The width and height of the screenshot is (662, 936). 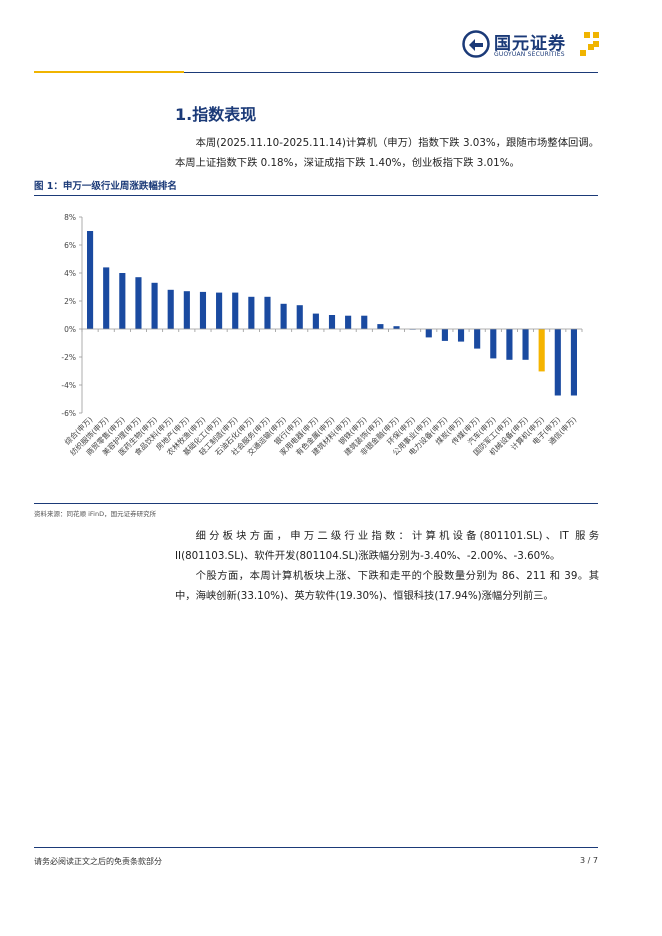 What do you see at coordinates (109, 72) in the screenshot?
I see `header-divider-gold` at bounding box center [109, 72].